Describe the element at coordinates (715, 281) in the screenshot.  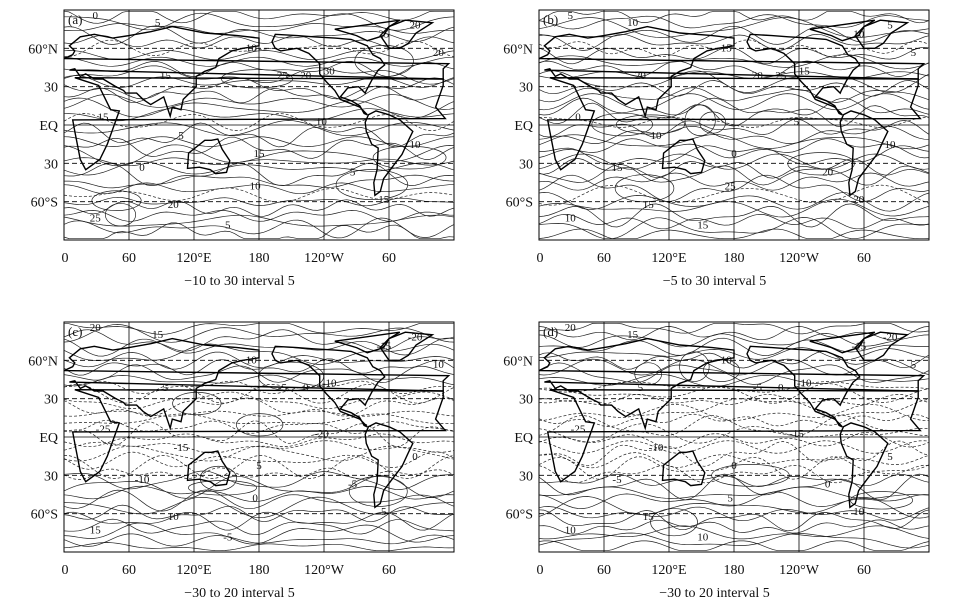
I see `interval-caption: −5 to 30 interval 5` at that location.